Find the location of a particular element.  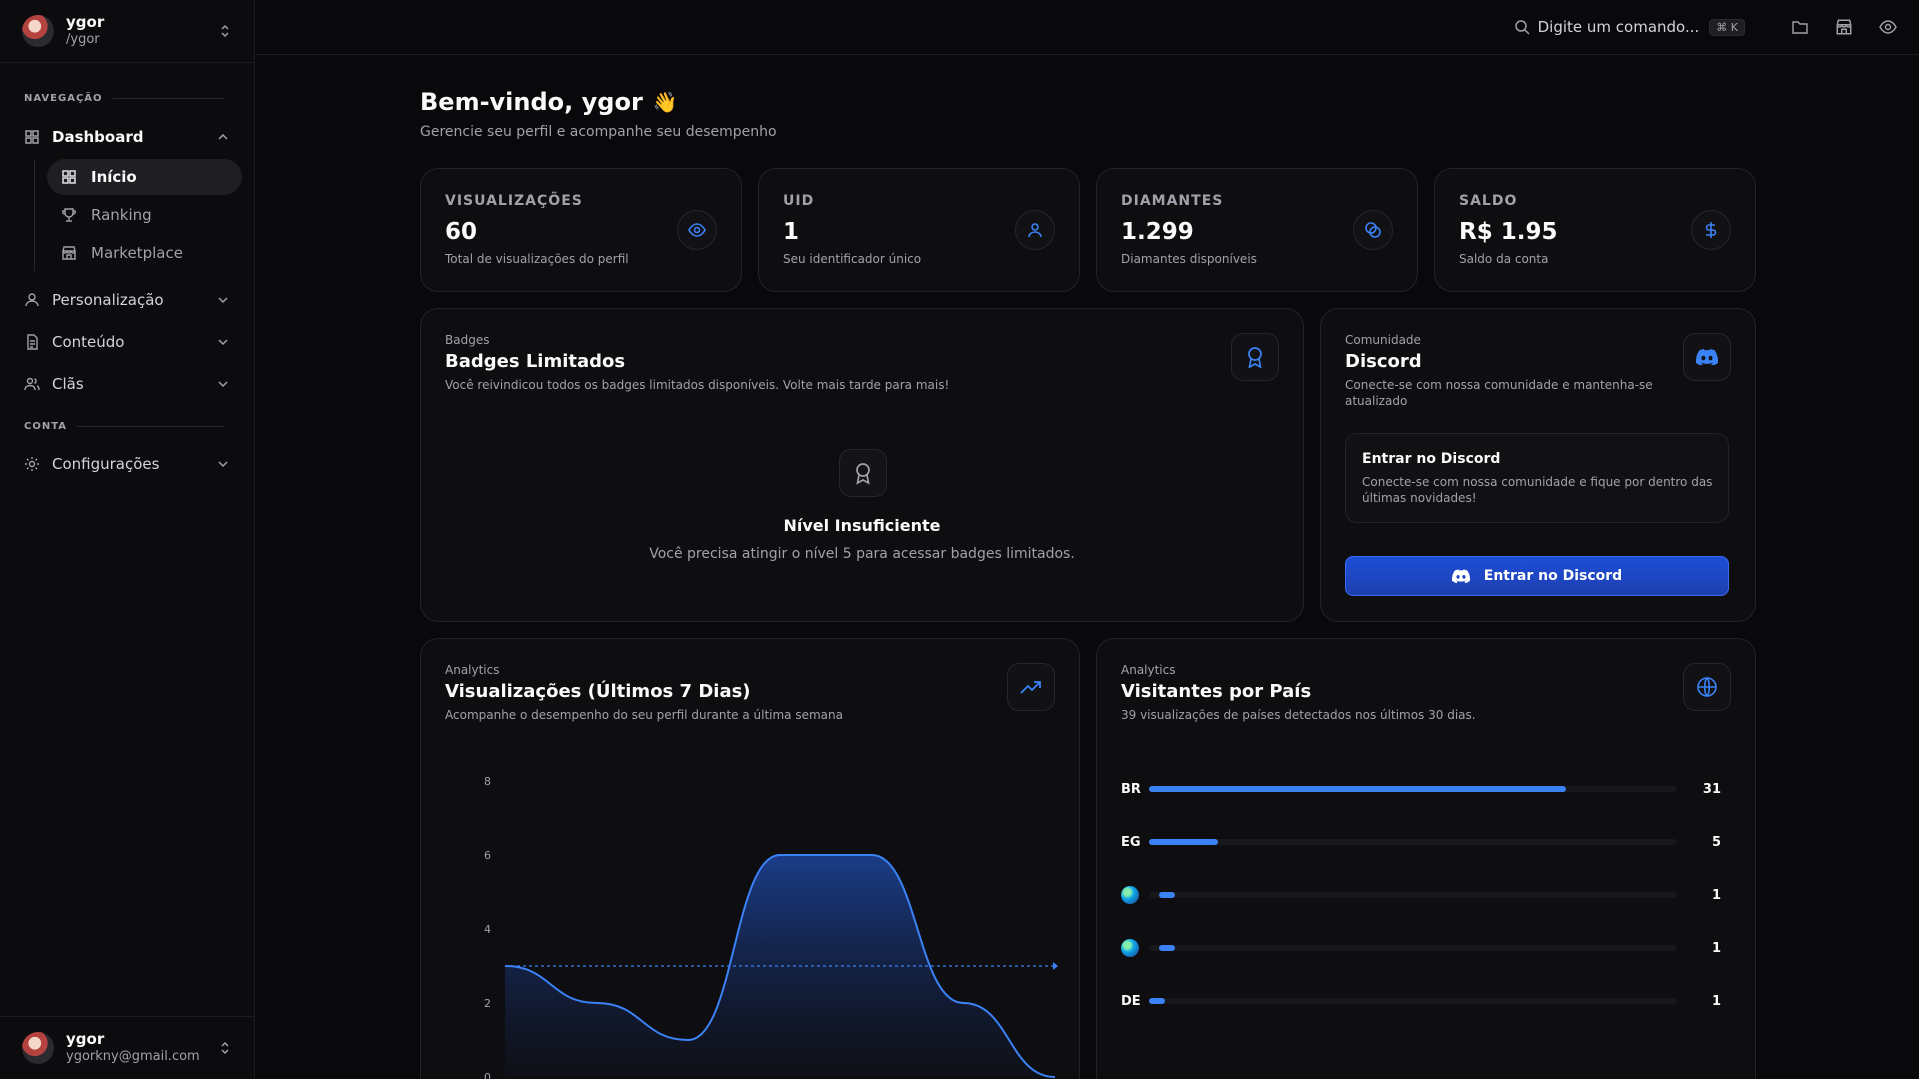

country-row: BR 31 is located at coordinates (1421, 789).